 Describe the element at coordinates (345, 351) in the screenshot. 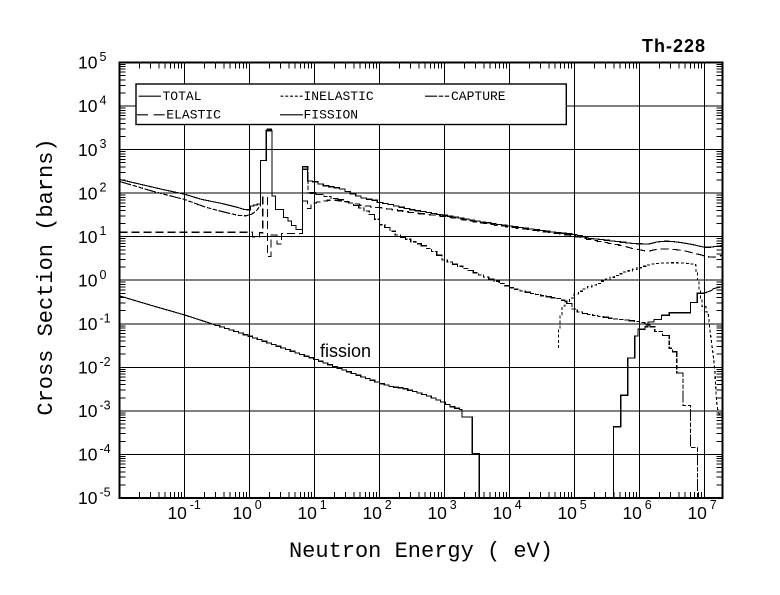

I see `svg-text: fission` at that location.